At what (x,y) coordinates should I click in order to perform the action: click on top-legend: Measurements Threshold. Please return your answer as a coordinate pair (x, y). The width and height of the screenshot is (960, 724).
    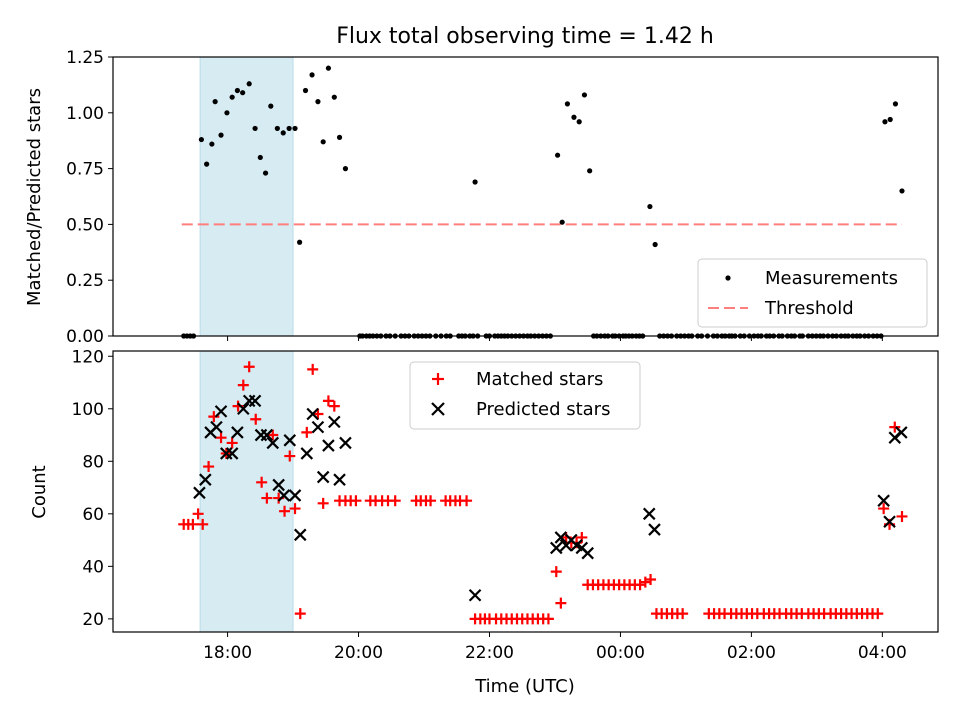
    Looking at the image, I should click on (812, 293).